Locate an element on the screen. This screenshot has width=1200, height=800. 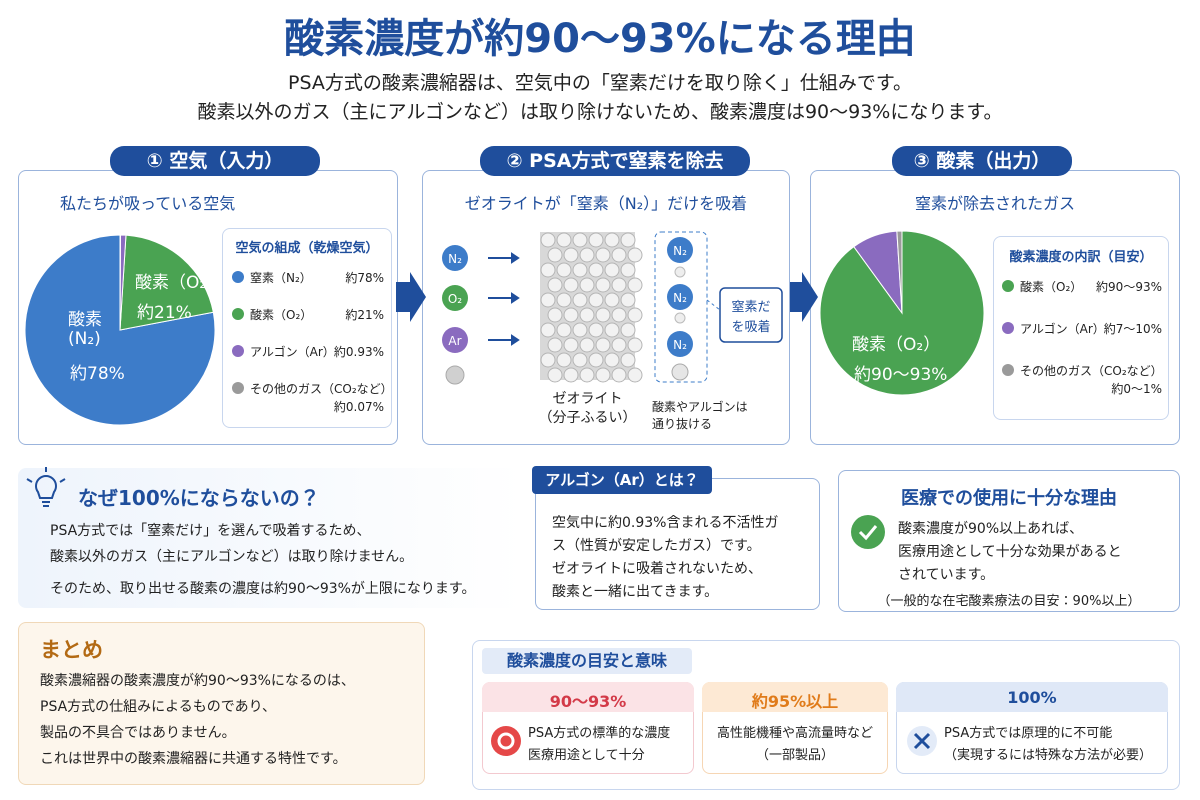
guide-line: PSA方式では原理的に不可能 is located at coordinates (1028, 733).